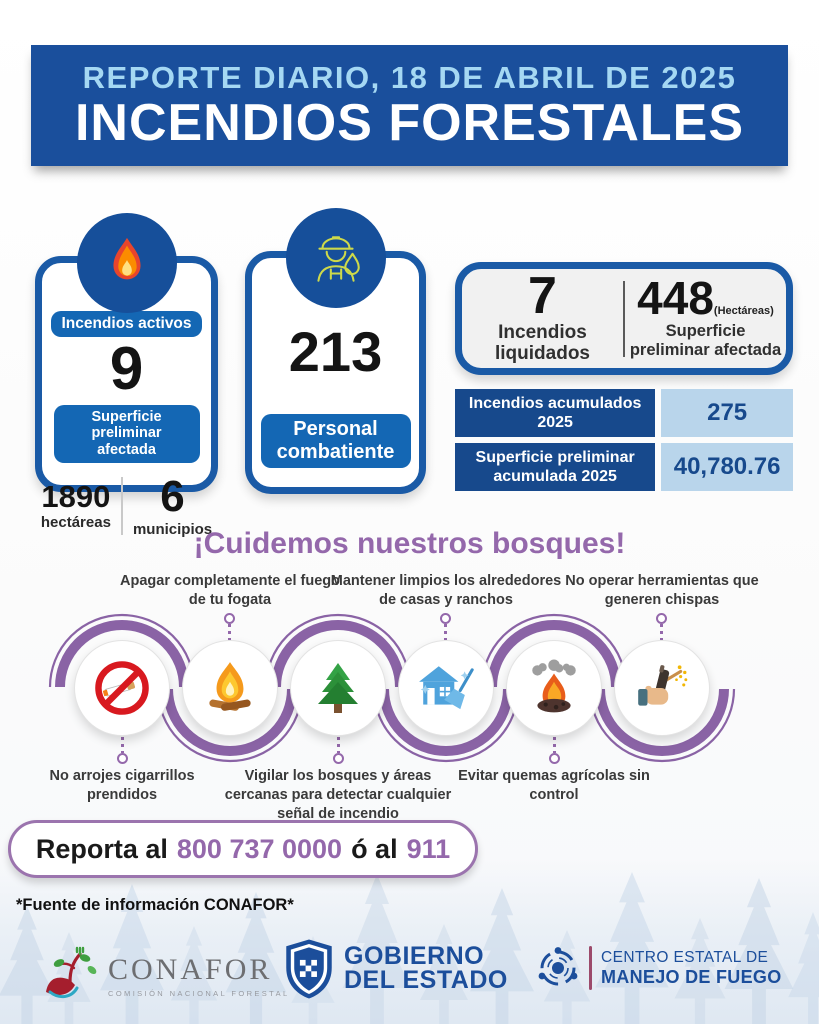 This screenshot has height=1024, width=819. I want to click on tip-circle-pine-tree, so click(338, 674).